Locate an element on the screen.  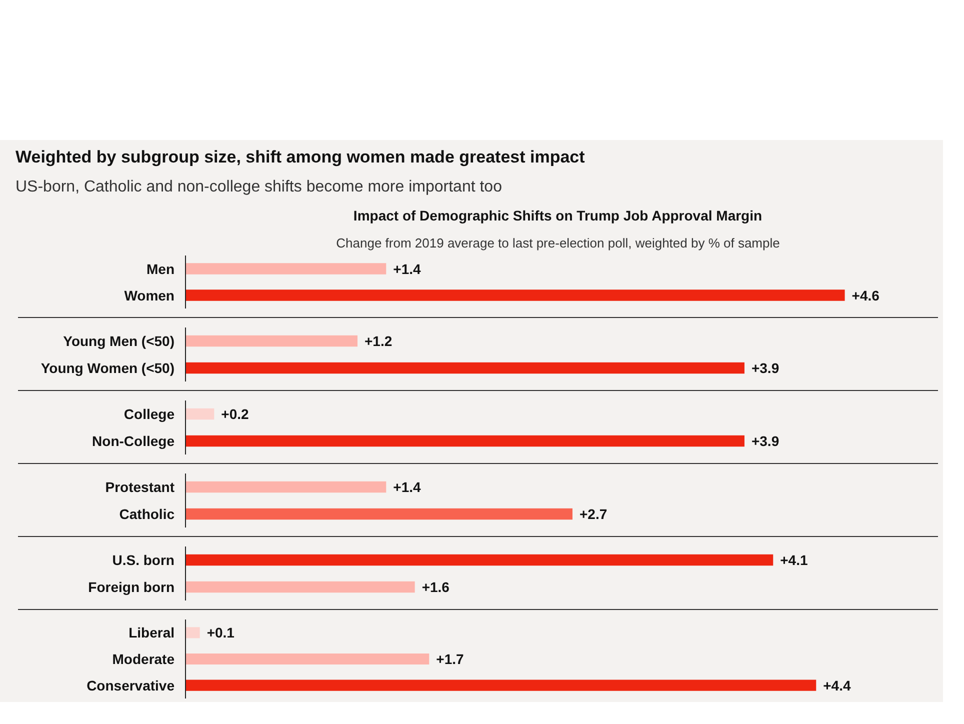
data-label: +4.6 is located at coordinates (866, 295).